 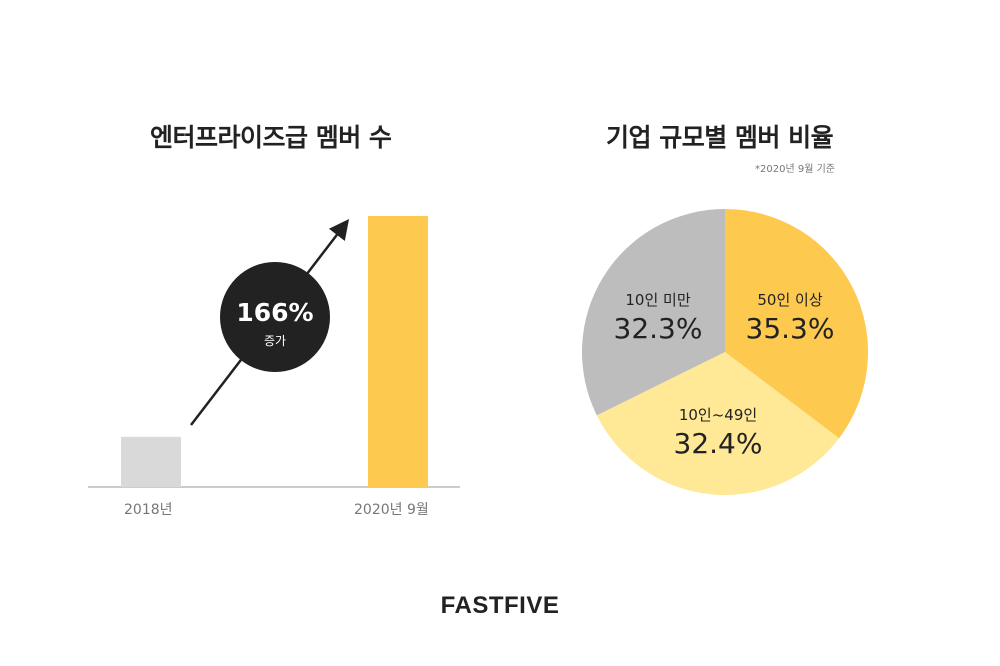 I want to click on bar-chart-title: 엔터프라이즈급 멤버 수, so click(x=271, y=137).